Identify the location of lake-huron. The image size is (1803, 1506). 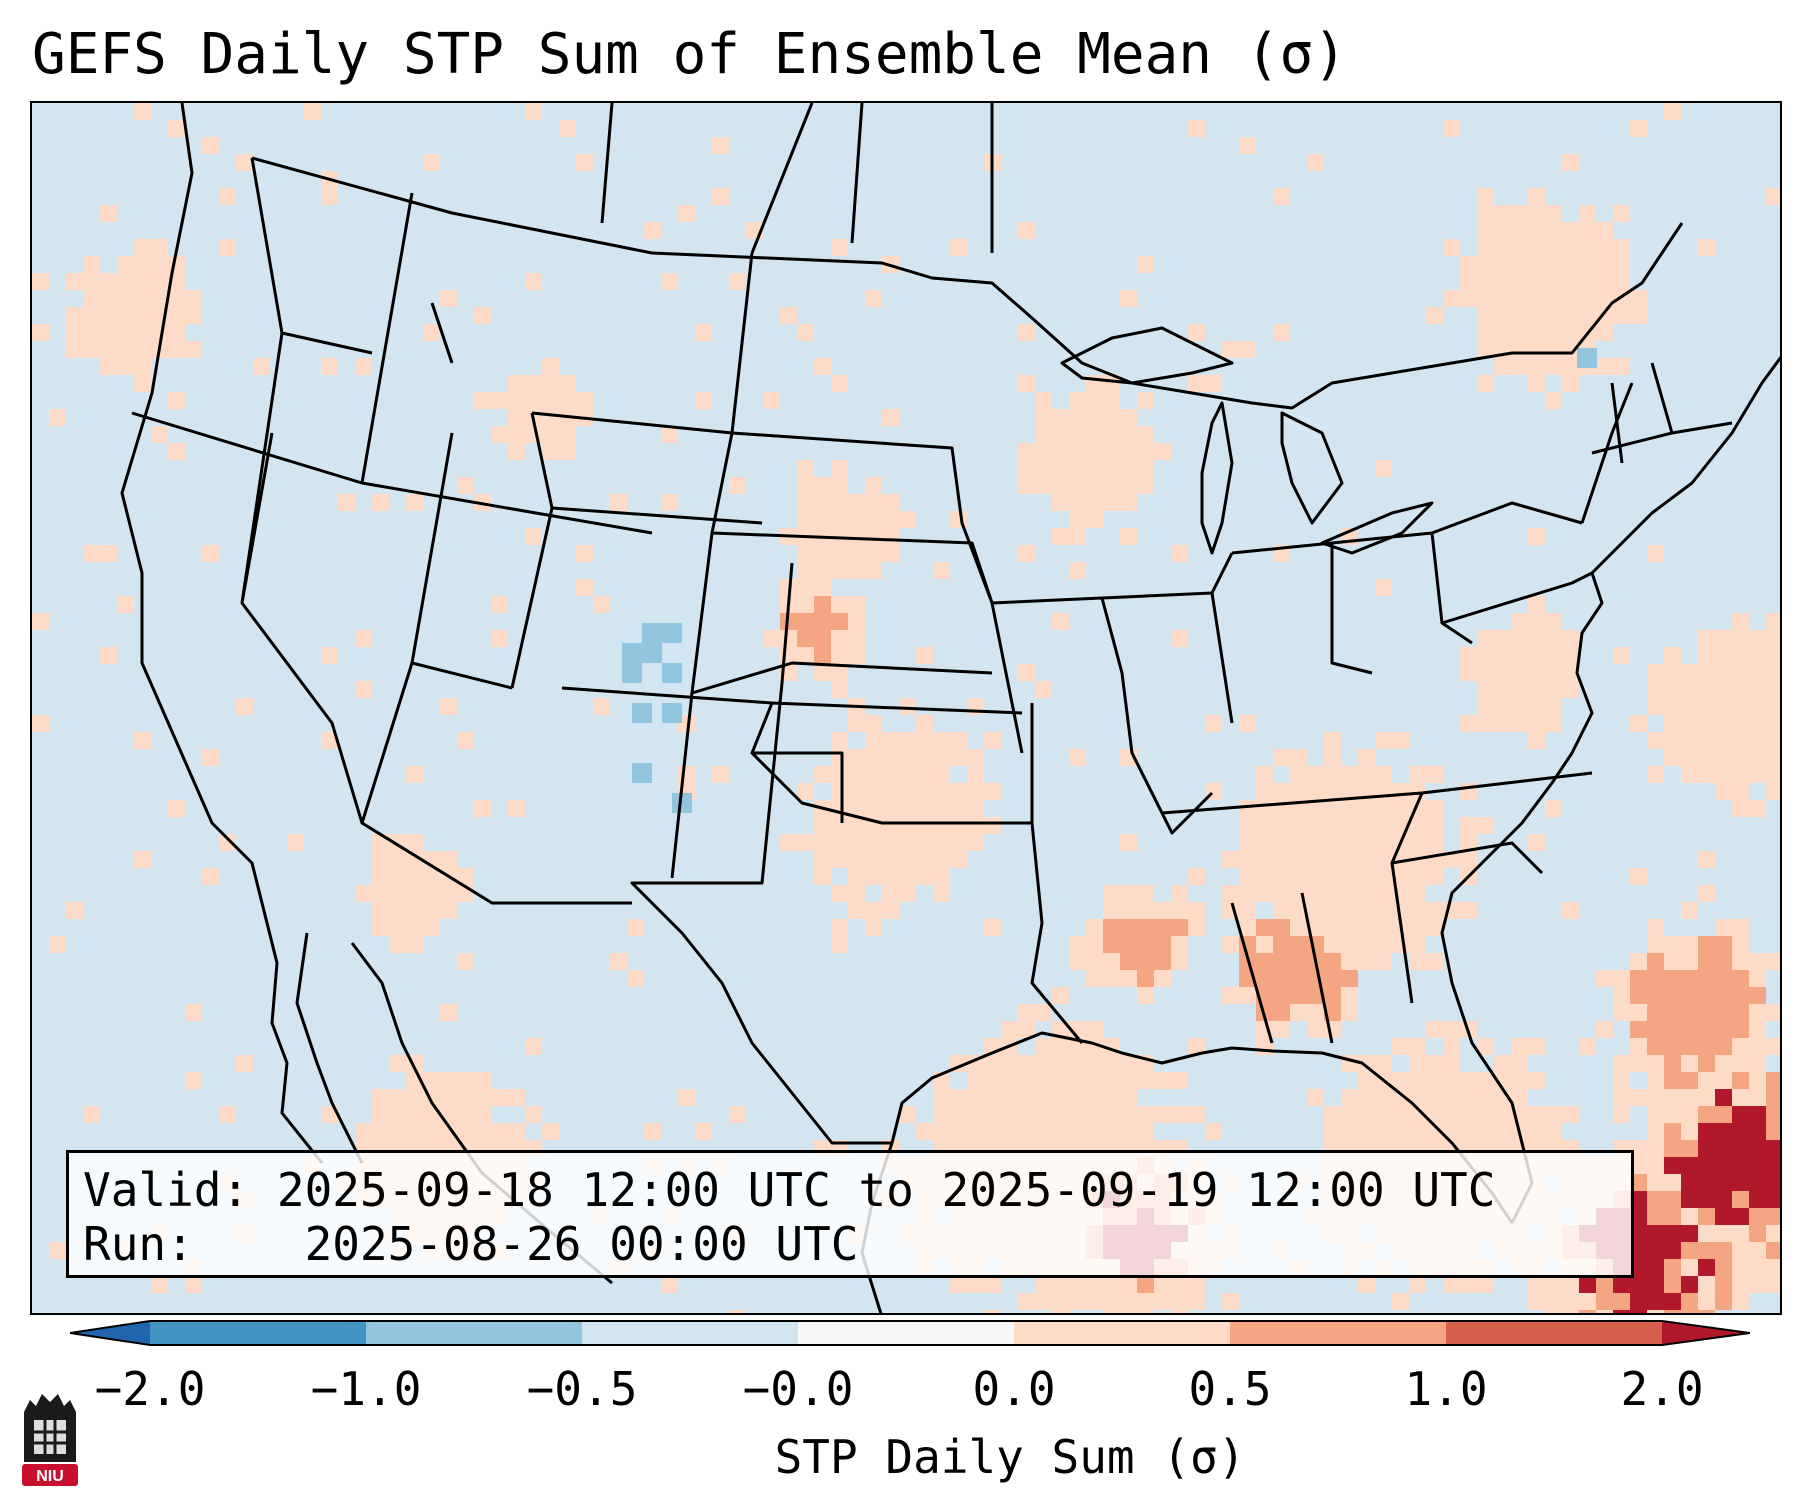
(1312, 468).